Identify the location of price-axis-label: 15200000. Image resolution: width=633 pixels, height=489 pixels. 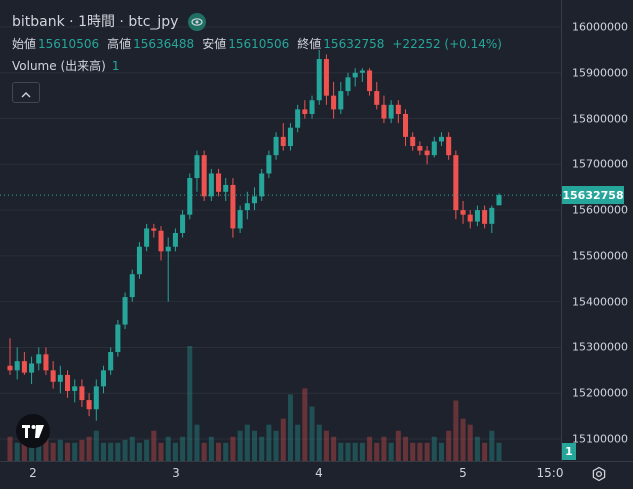
(600, 393).